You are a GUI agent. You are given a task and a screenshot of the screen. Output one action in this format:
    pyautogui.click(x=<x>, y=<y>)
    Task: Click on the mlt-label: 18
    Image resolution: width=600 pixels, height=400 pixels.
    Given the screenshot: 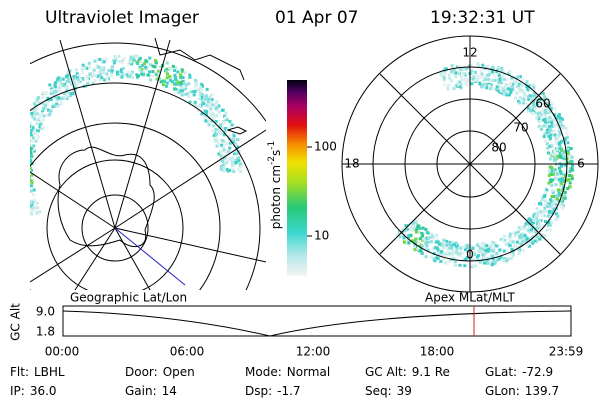 What is the action you would take?
    pyautogui.click(x=351, y=164)
    